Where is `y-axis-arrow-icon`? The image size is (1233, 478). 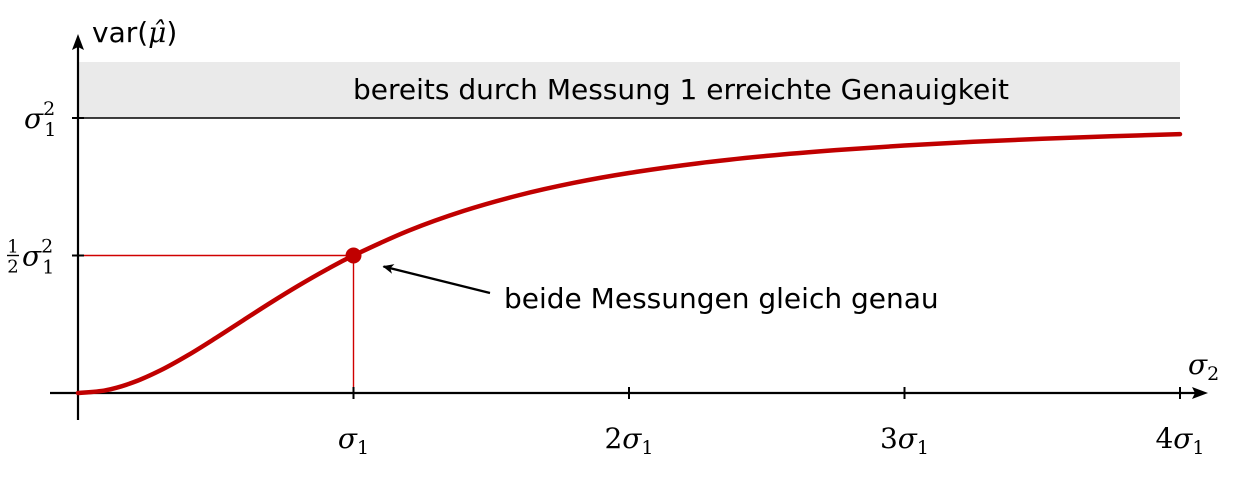 y-axis-arrow-icon is located at coordinates (78, 42).